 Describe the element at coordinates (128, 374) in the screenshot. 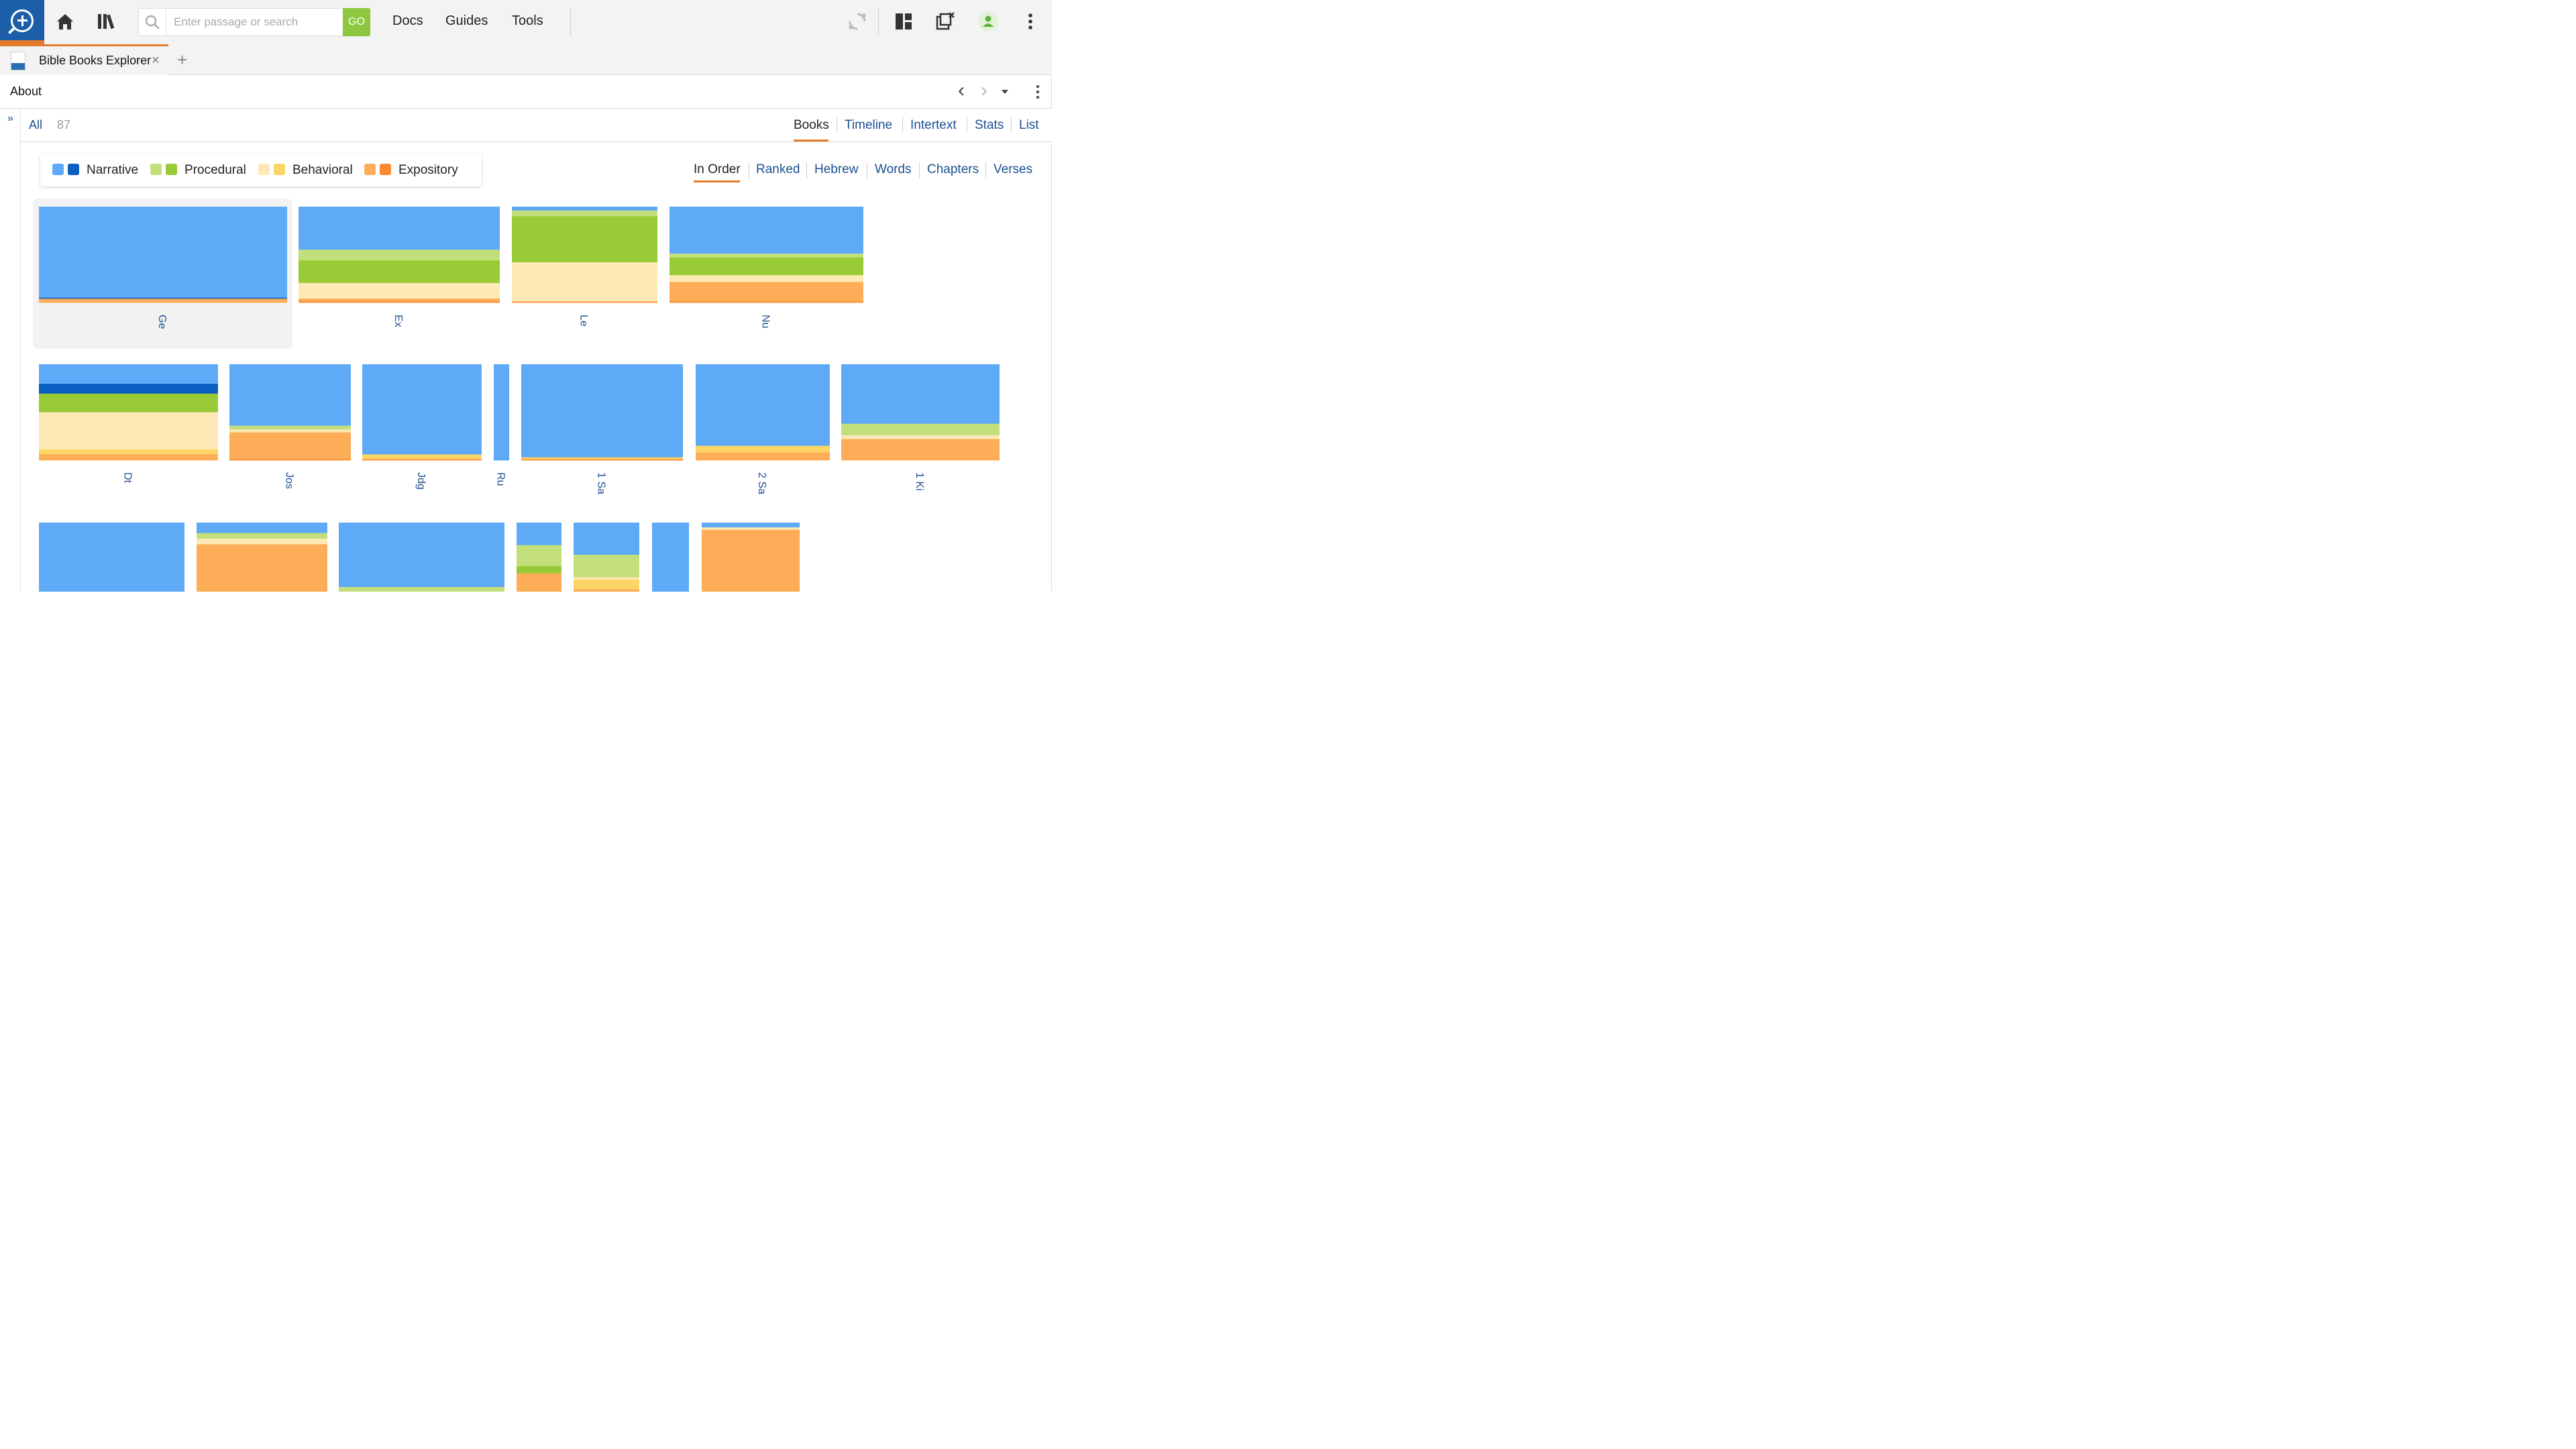

I see `bar-dt-narrative-light` at that location.